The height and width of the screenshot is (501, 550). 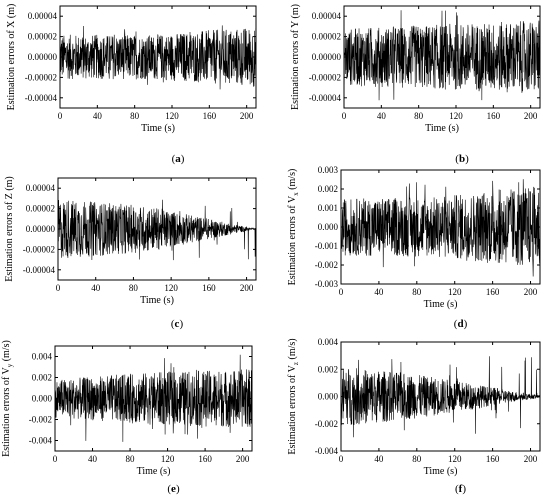 I want to click on y-tick-label-f: 0.000, so click(x=328, y=397).